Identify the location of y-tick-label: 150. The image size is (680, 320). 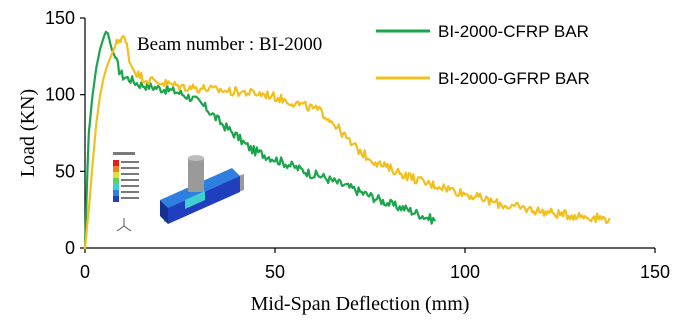
(60, 18).